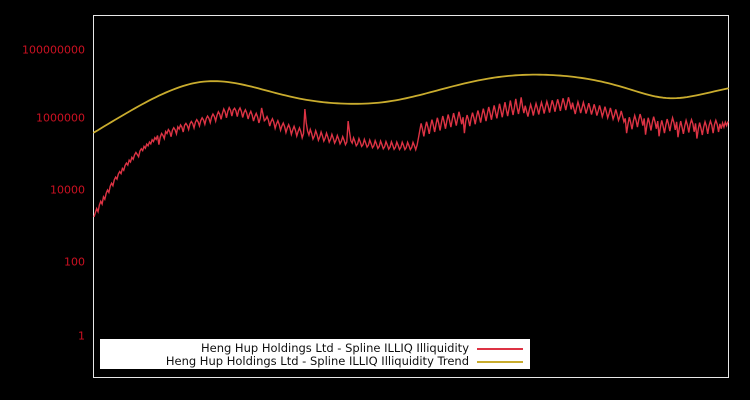  I want to click on ytick-label-10000: 10000, so click(67, 190).